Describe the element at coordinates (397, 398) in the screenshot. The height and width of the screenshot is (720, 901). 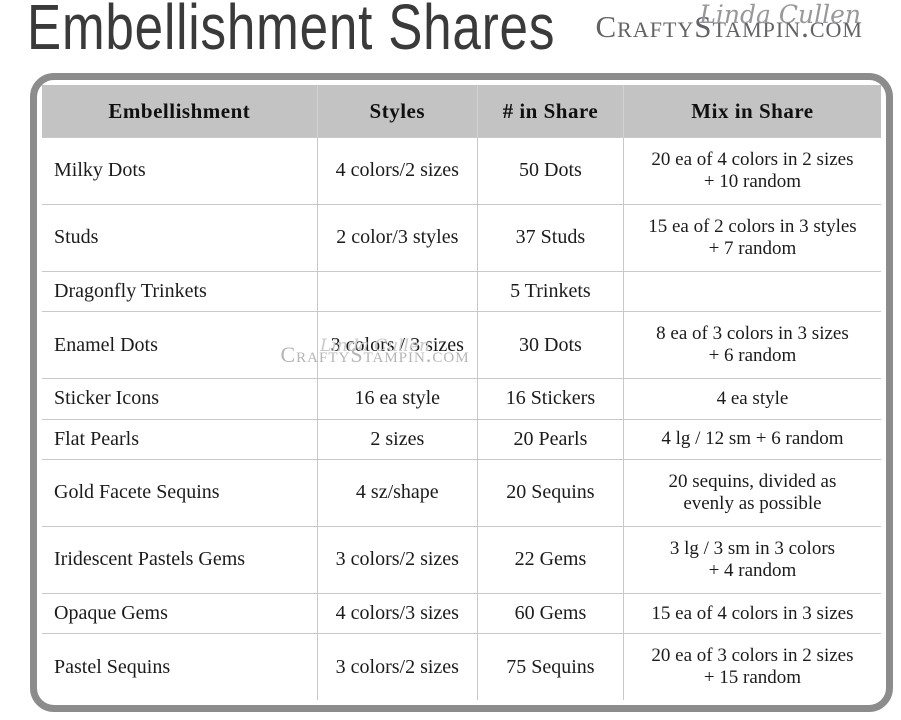
I see `cell-styles: 16 ea style` at that location.